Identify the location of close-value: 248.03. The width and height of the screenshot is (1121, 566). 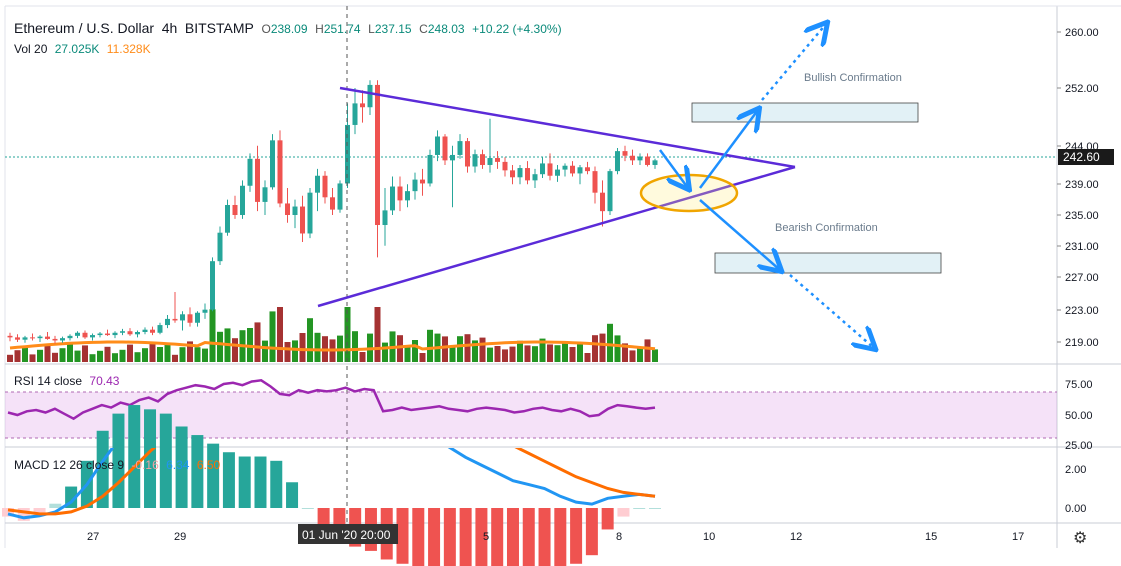
(446, 29).